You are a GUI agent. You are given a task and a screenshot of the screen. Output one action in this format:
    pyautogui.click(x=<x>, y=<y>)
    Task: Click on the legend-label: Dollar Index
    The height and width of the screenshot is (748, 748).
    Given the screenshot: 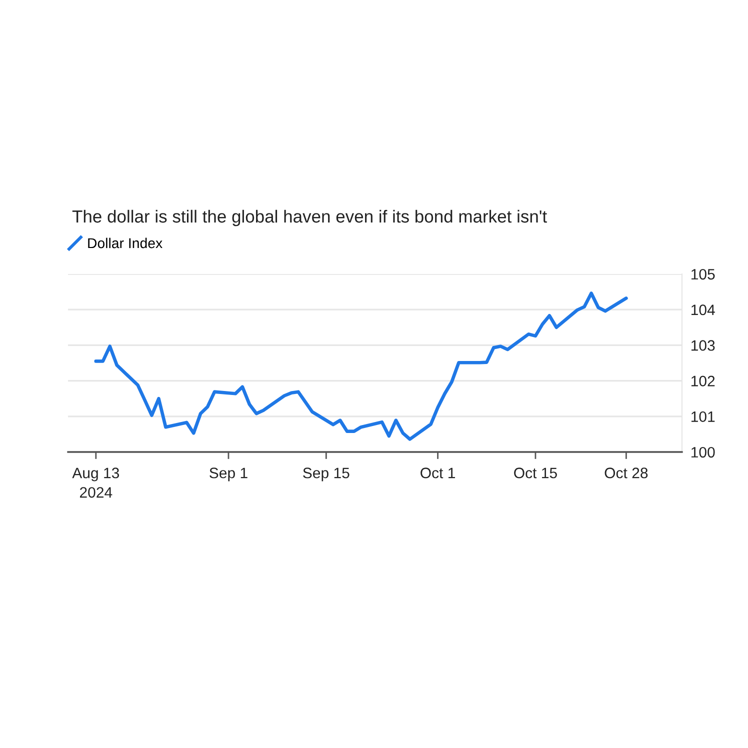 What is the action you would take?
    pyautogui.click(x=125, y=243)
    